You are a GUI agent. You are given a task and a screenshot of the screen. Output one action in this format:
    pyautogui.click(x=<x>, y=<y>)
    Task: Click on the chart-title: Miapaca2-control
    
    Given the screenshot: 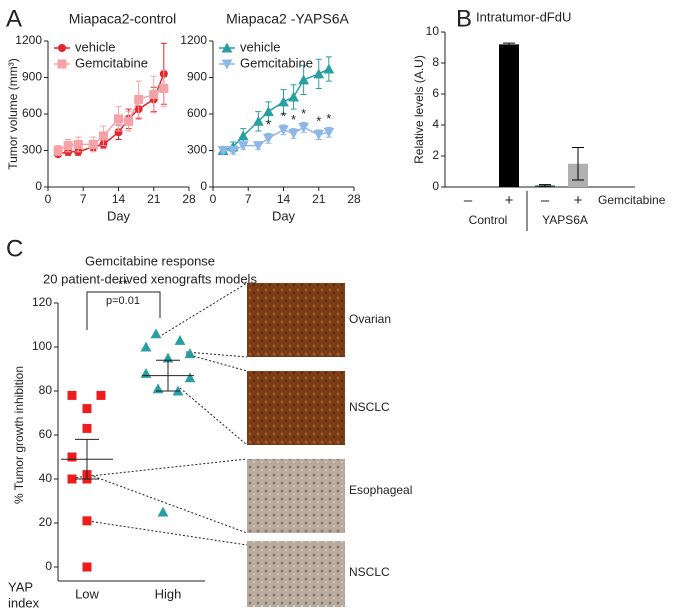 What is the action you would take?
    pyautogui.click(x=122, y=19)
    